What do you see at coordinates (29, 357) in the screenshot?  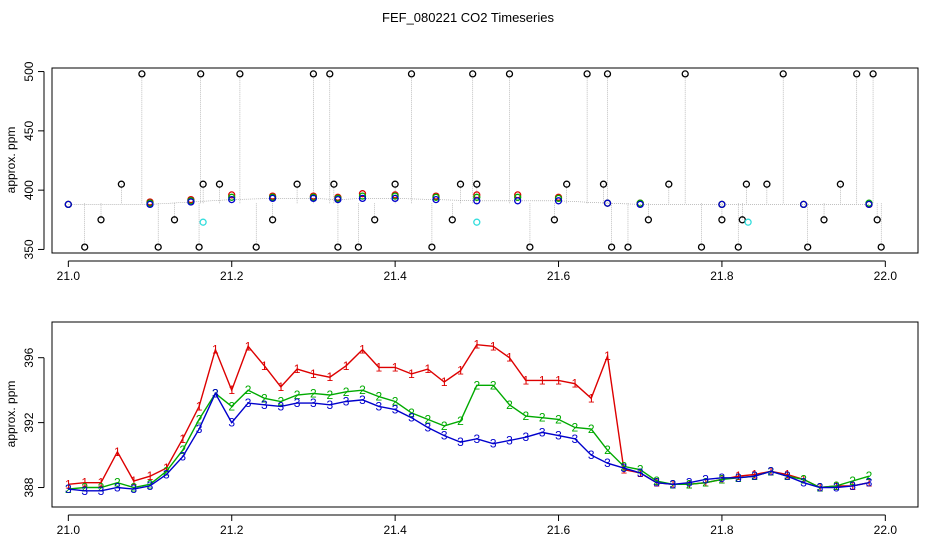 I see `y-tick-label: 396` at bounding box center [29, 357].